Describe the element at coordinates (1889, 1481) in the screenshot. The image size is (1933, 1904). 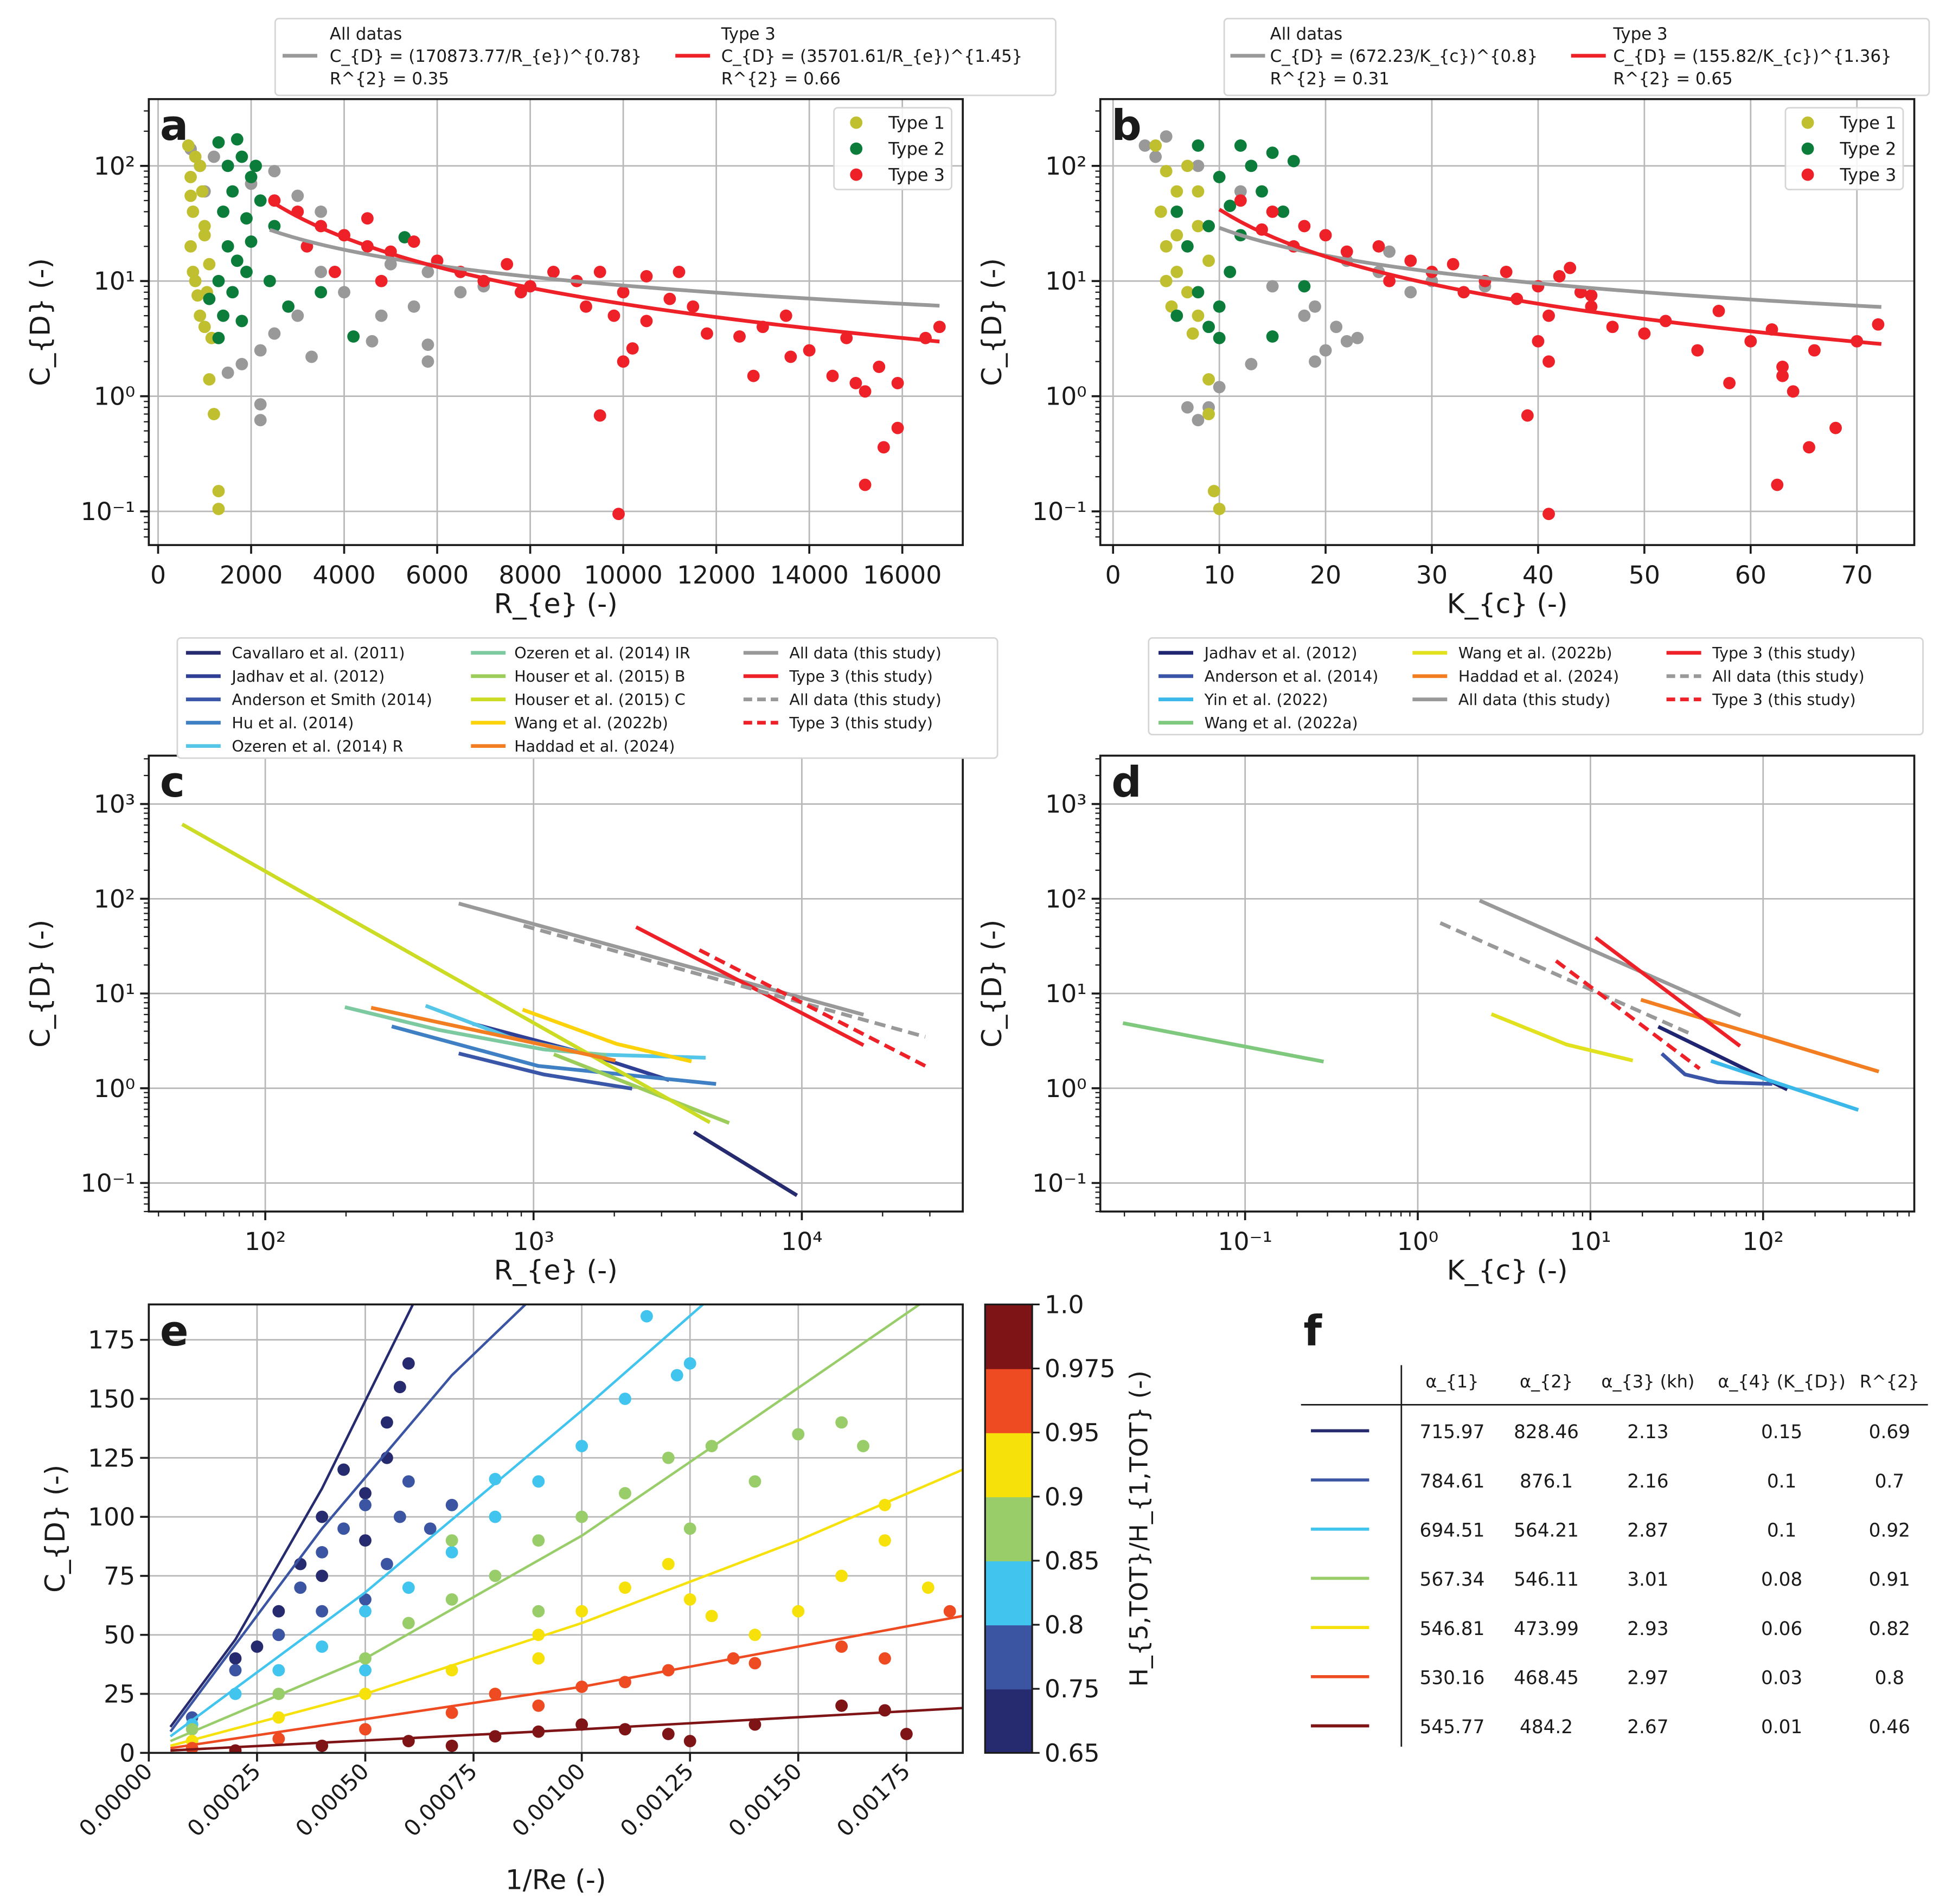
I see `table-cell: 0.7` at that location.